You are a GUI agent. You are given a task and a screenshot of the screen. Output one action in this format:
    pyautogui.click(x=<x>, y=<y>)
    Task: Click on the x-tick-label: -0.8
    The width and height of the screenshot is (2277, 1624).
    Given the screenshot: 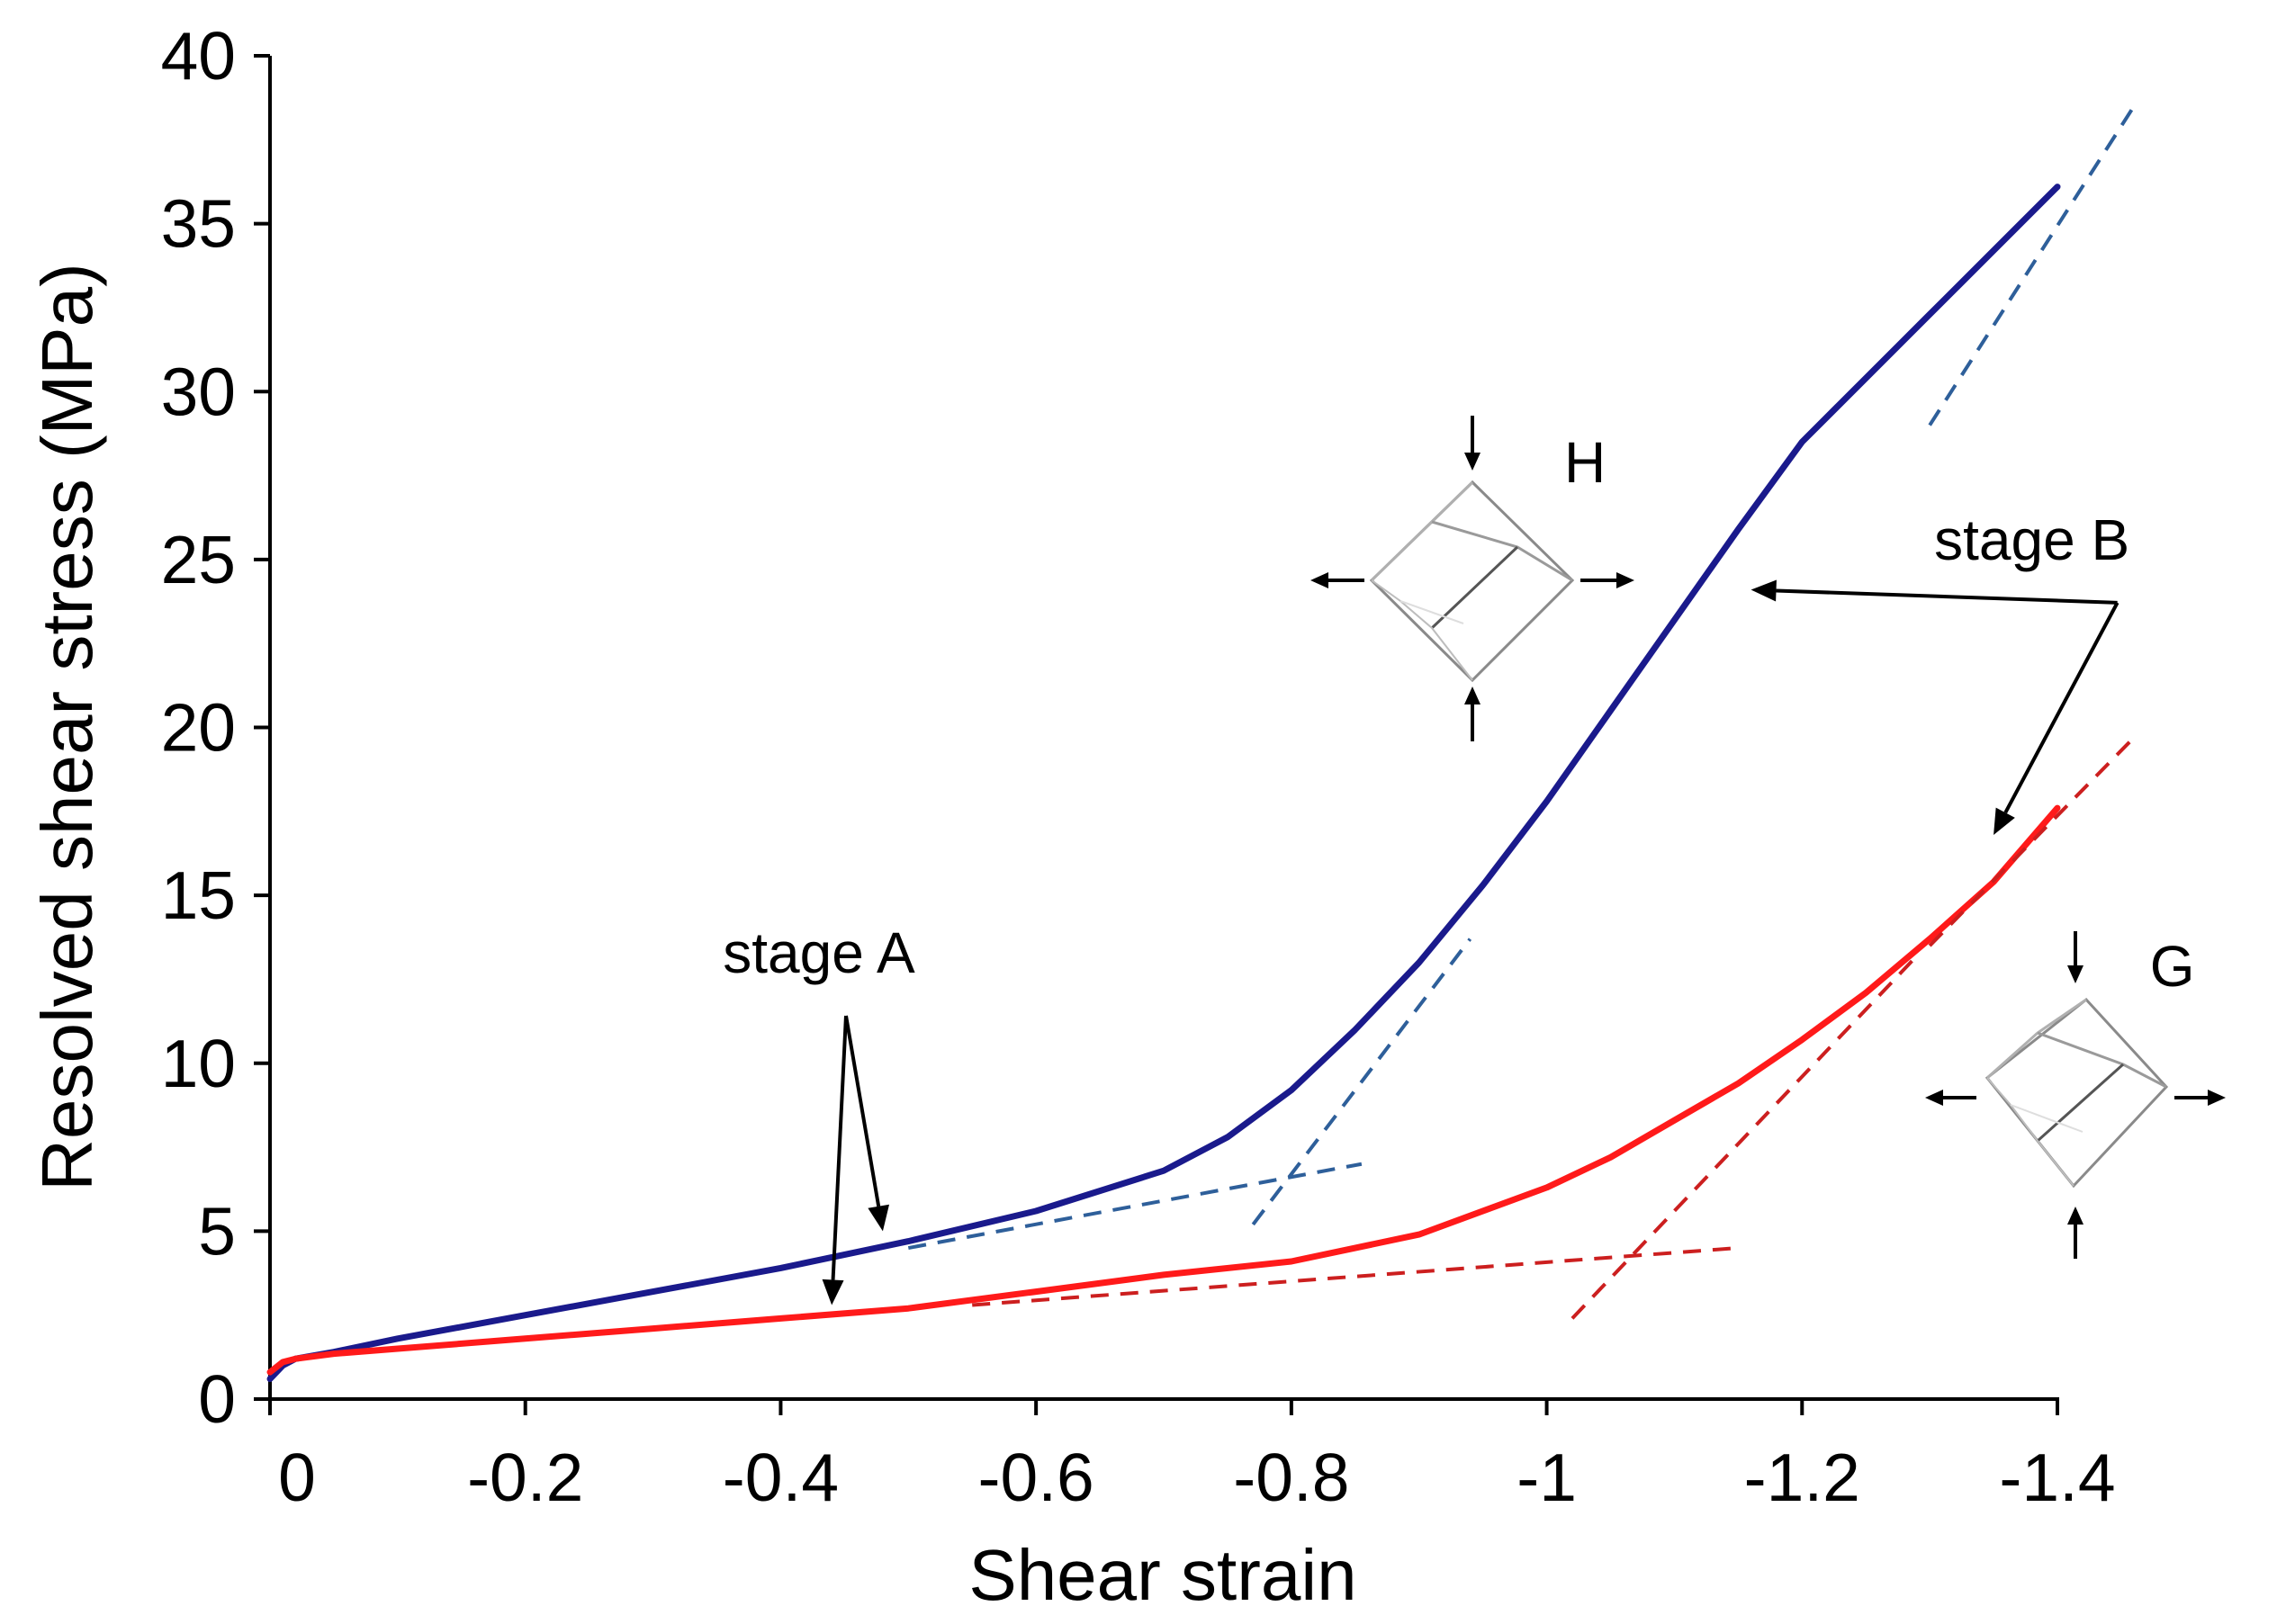 What is the action you would take?
    pyautogui.click(x=1291, y=1477)
    